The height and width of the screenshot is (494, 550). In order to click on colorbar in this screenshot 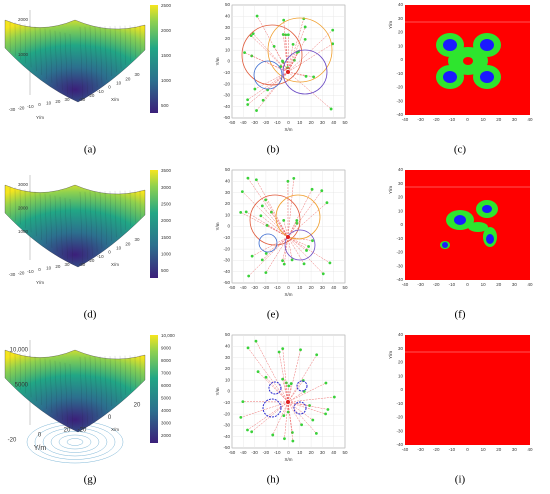, I will do `click(154, 59)`.